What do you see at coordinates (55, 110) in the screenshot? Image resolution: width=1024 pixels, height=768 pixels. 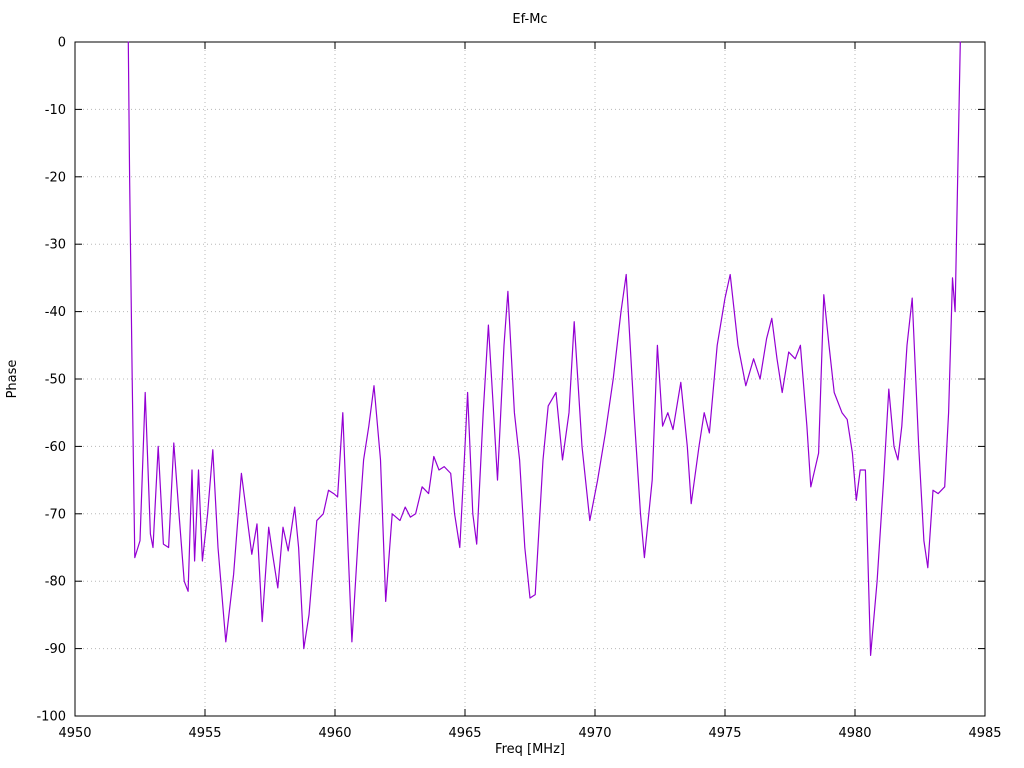 I see `y-tick-label: -10` at bounding box center [55, 110].